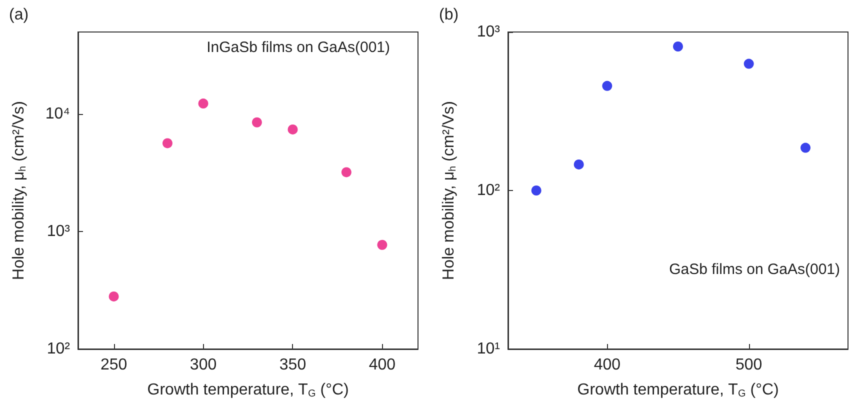  I want to click on chart-title: (b), so click(449, 15).